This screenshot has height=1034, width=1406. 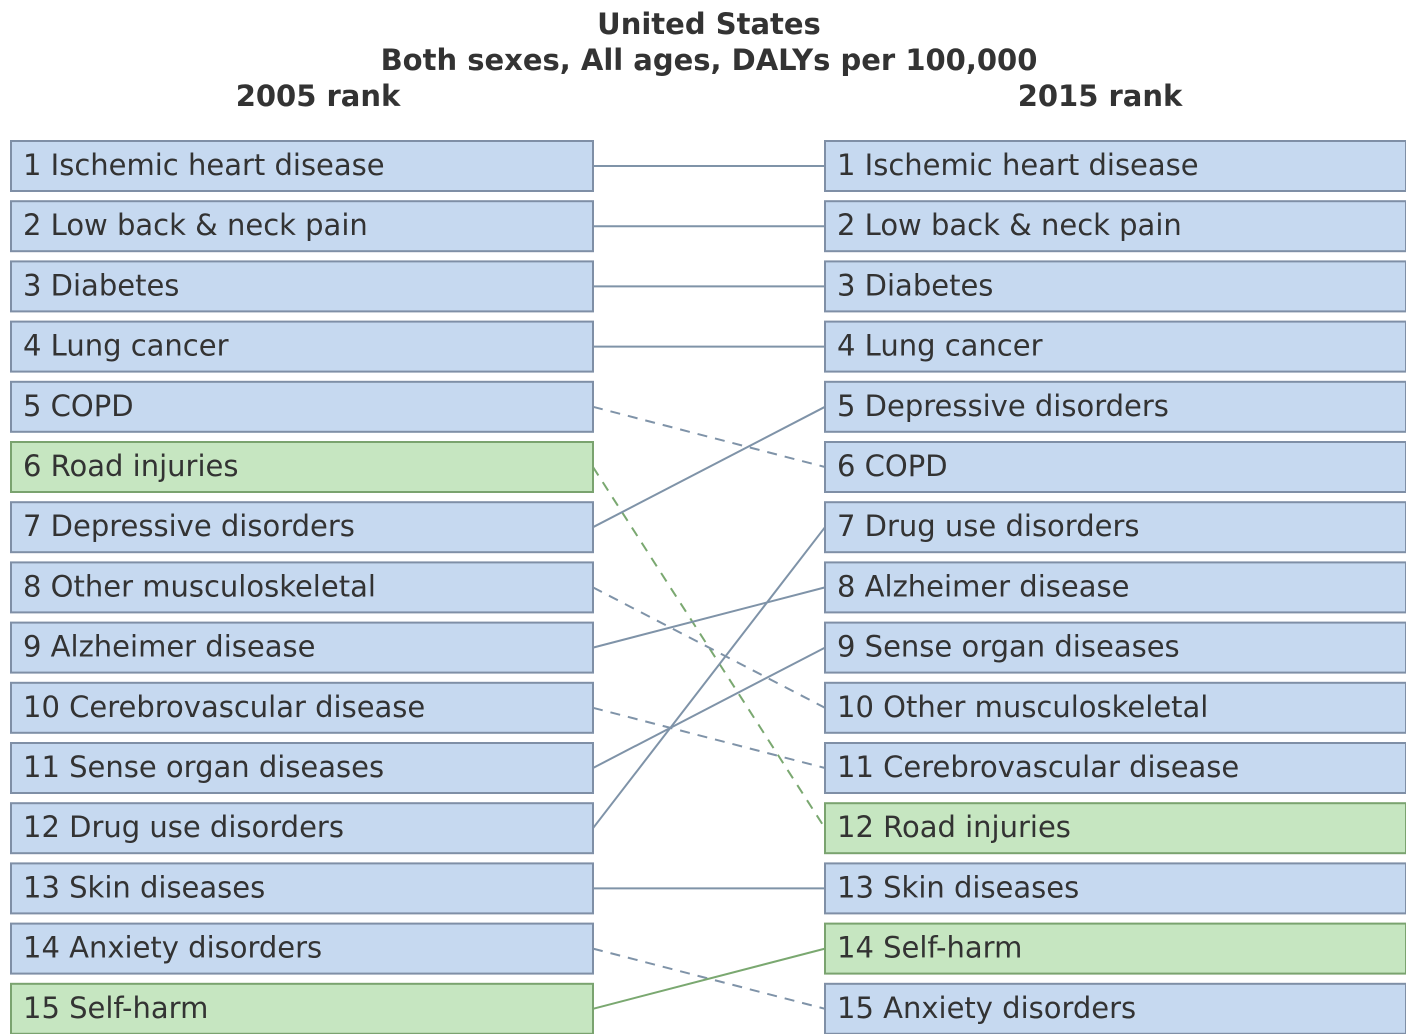 I want to click on rank-label: 8 Alzheimer disease, so click(x=983, y=586).